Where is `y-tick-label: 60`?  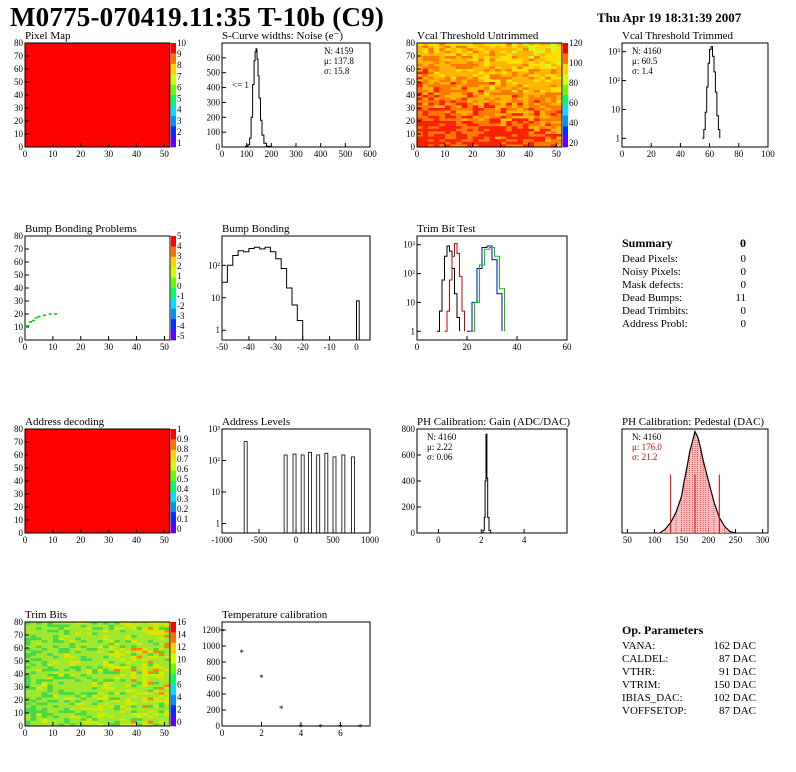 y-tick-label: 60 is located at coordinates (19, 69).